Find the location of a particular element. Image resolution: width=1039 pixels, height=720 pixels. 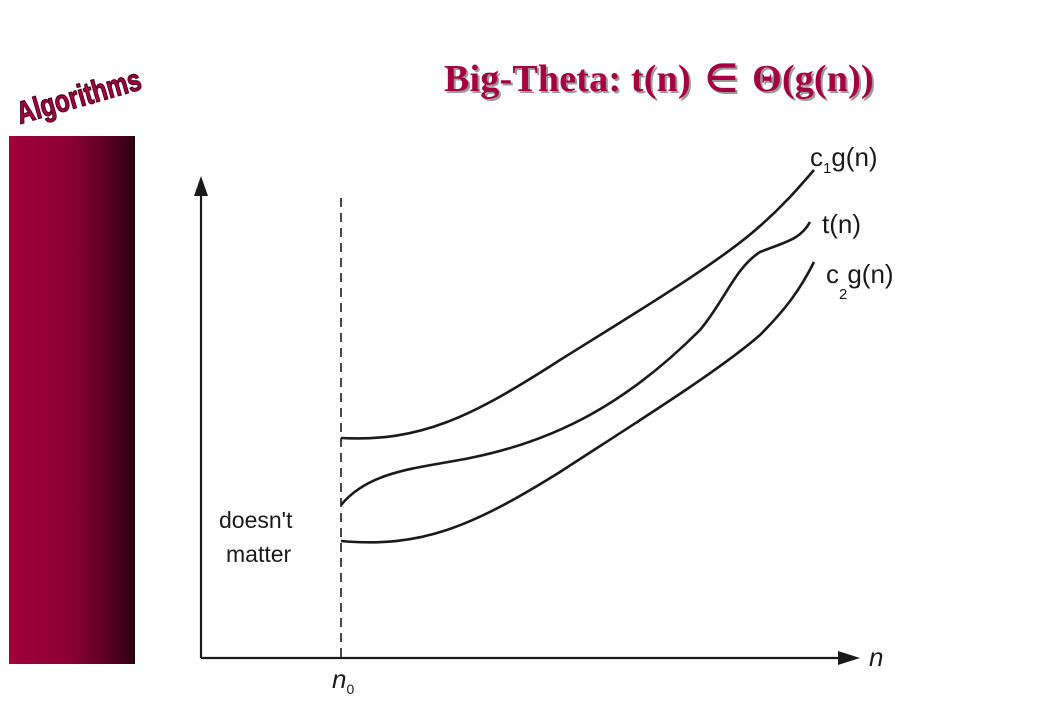

lower-curve-label: c2g(n) is located at coordinates (860, 281).